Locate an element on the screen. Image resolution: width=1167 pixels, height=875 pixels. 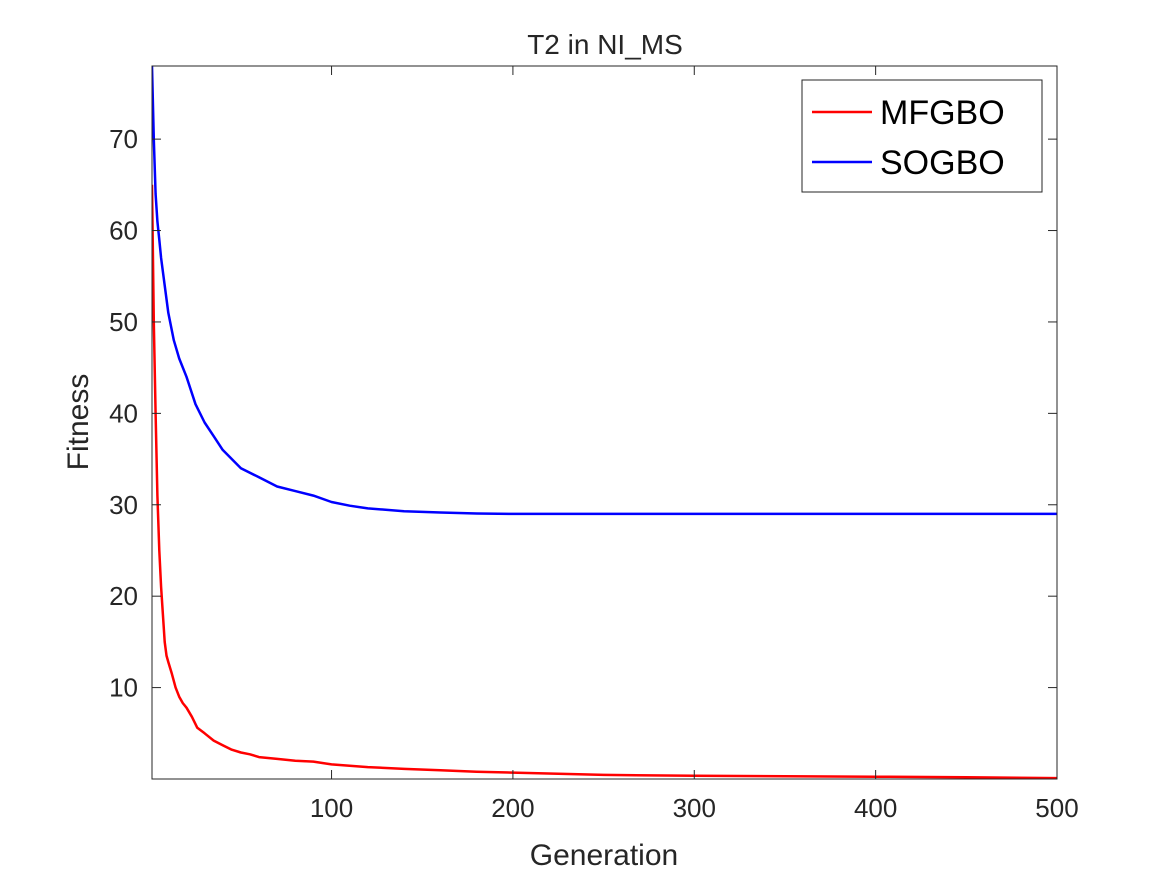
y-tick-label: 50 is located at coordinates (123, 322).